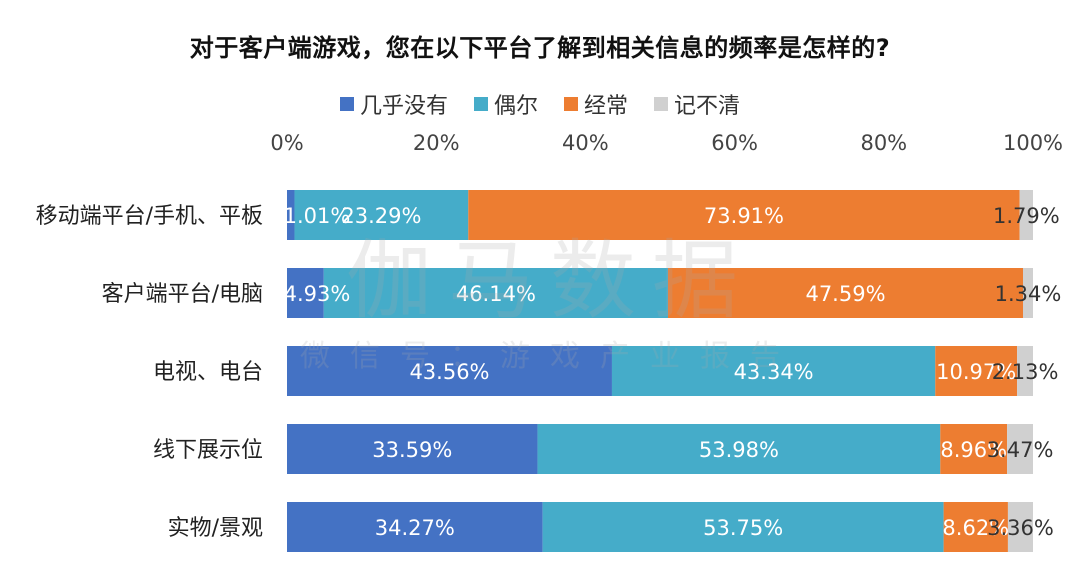 This screenshot has height=584, width=1080. I want to click on data-label-never: 34.27%, so click(415, 528).